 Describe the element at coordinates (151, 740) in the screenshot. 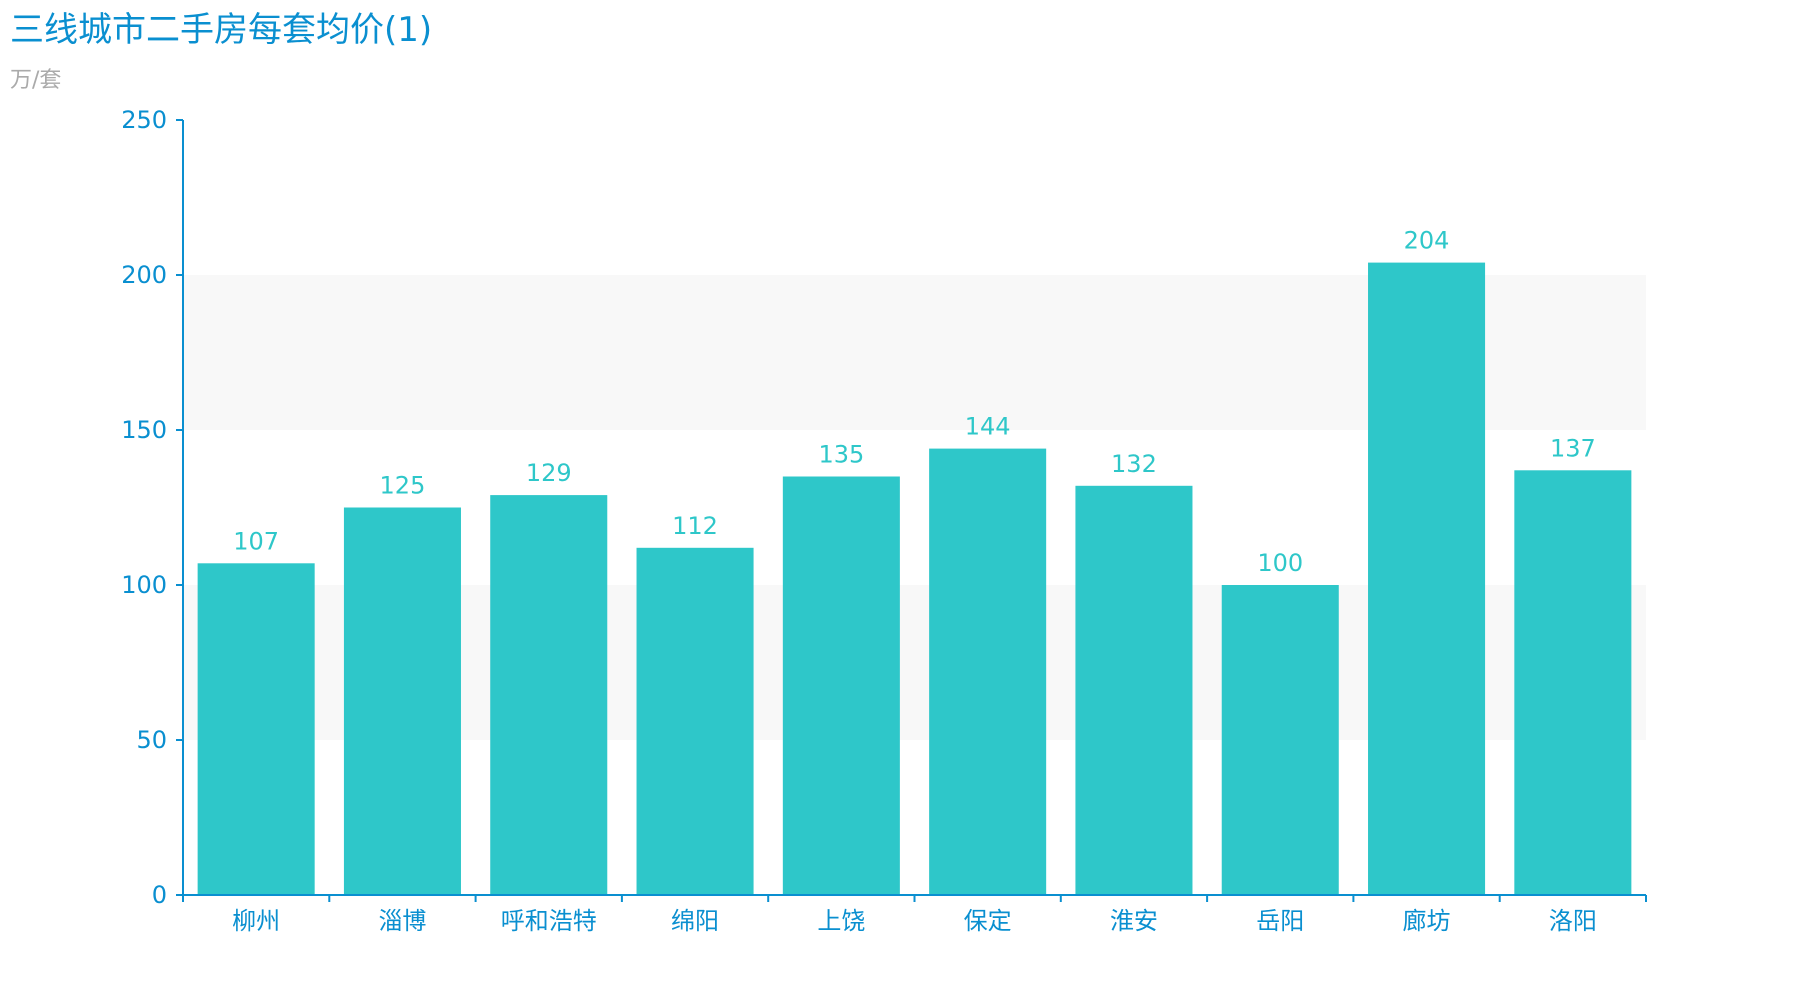

I see `y-tick-label: 50` at that location.